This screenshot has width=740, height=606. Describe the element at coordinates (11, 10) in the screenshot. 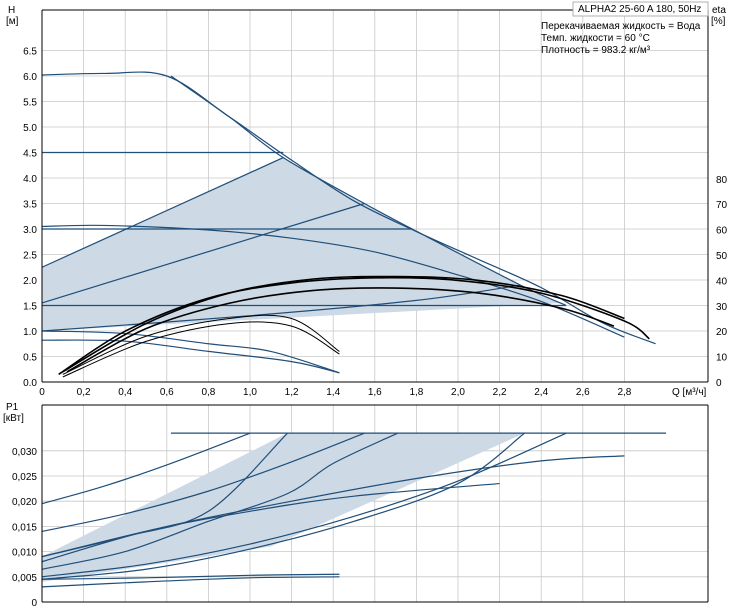

I see `head-axis-label: H` at that location.